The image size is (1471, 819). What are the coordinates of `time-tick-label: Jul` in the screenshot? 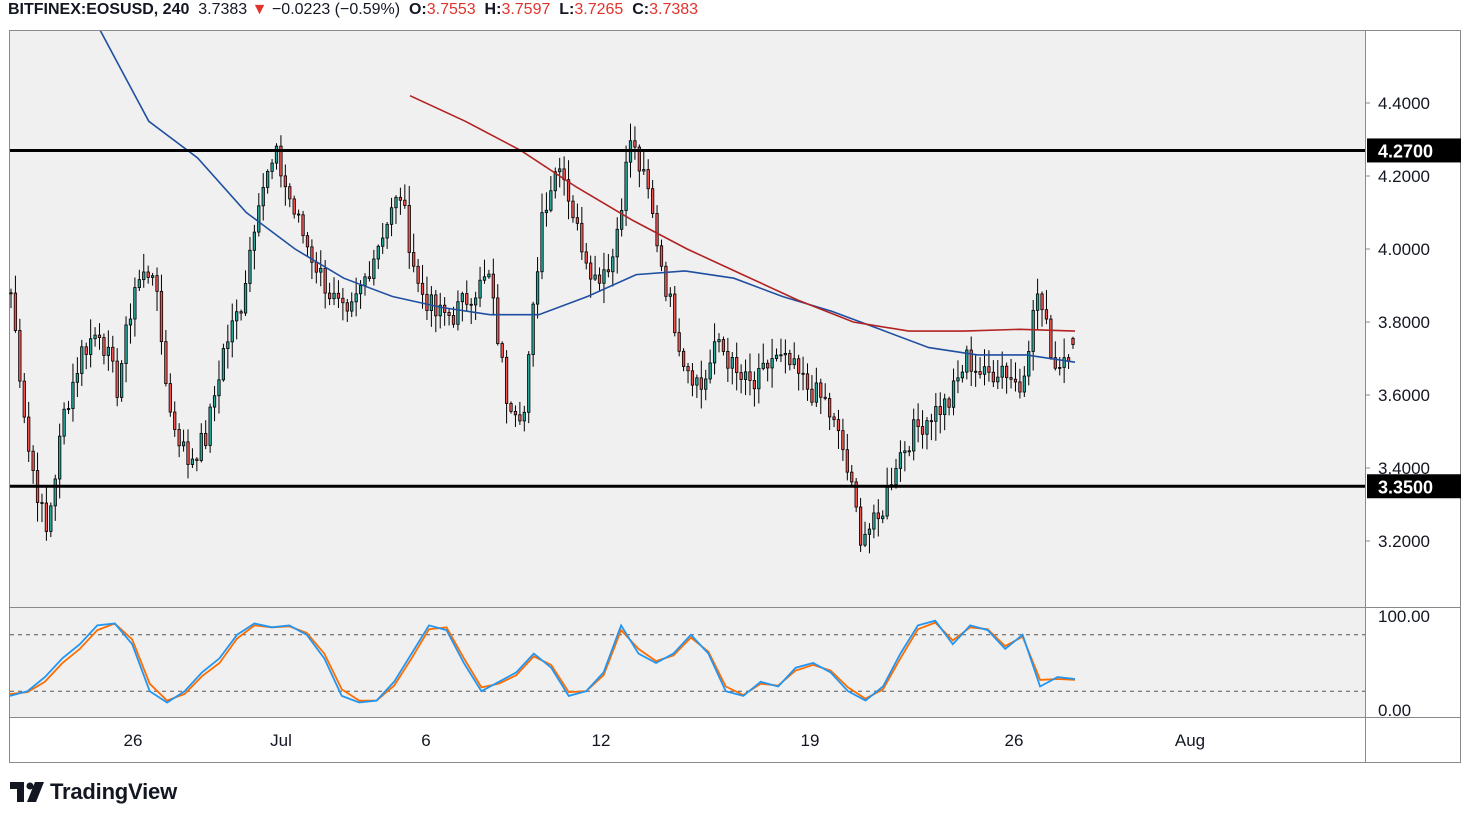 It's located at (281, 740).